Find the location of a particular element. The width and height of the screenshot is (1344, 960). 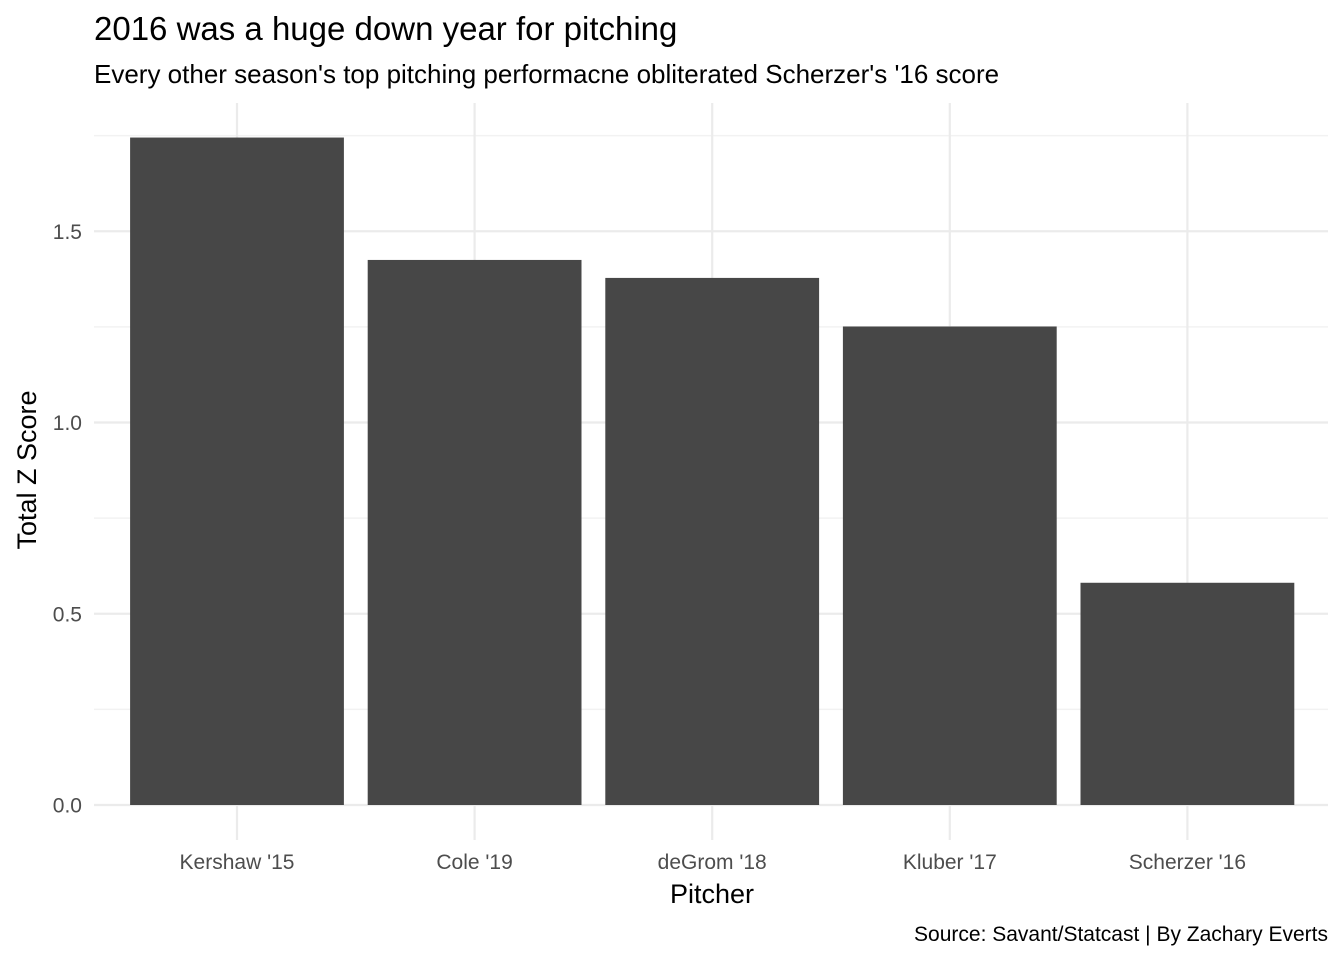

x-tick-label: Scherzer '16 is located at coordinates (1187, 862).